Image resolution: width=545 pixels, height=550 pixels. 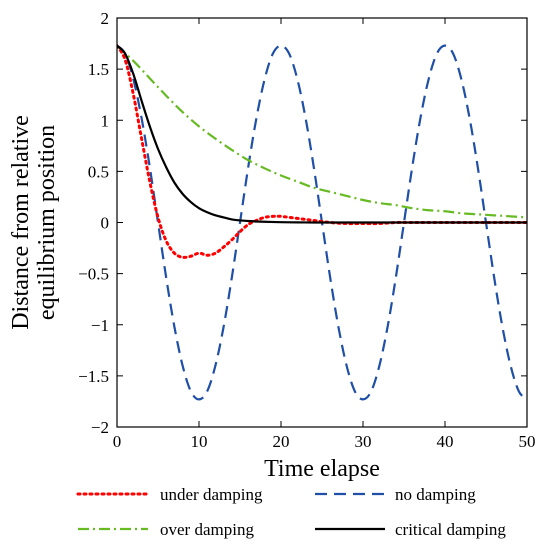 I want to click on x-tick-label: 10, so click(x=199, y=441).